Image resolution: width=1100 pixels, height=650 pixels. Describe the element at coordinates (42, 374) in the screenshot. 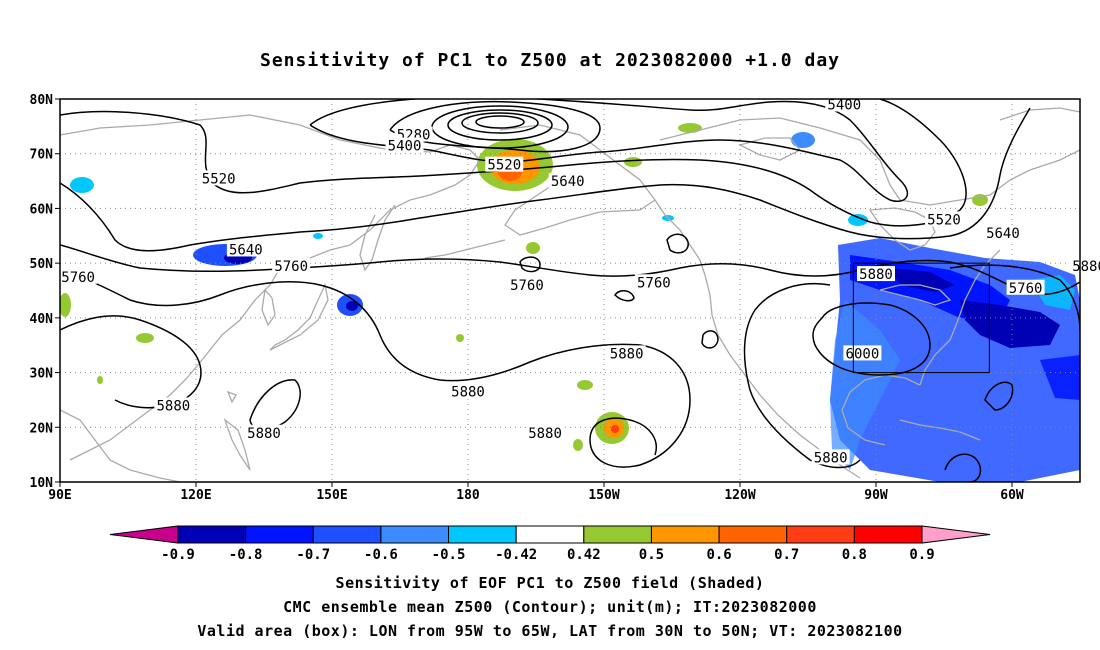

I see `lat-tick-label: 30N` at that location.